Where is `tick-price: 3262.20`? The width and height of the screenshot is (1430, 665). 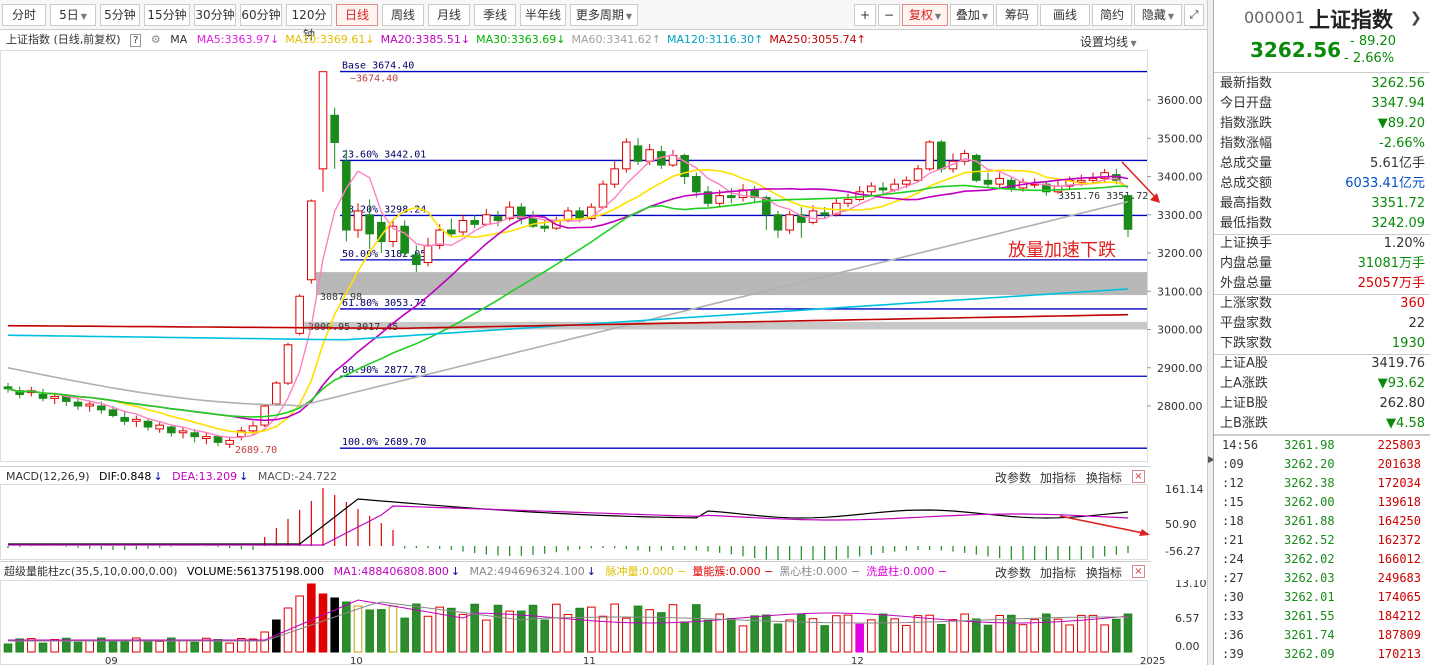
tick-price: 3262.20 is located at coordinates (1309, 464).